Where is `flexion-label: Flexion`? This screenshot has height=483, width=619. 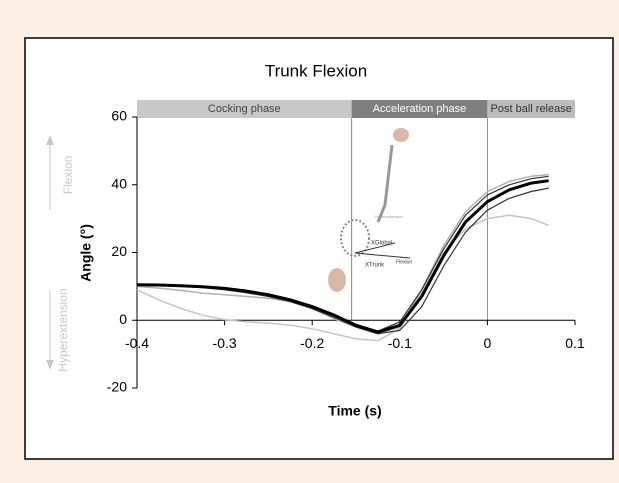 flexion-label: Flexion is located at coordinates (68, 175).